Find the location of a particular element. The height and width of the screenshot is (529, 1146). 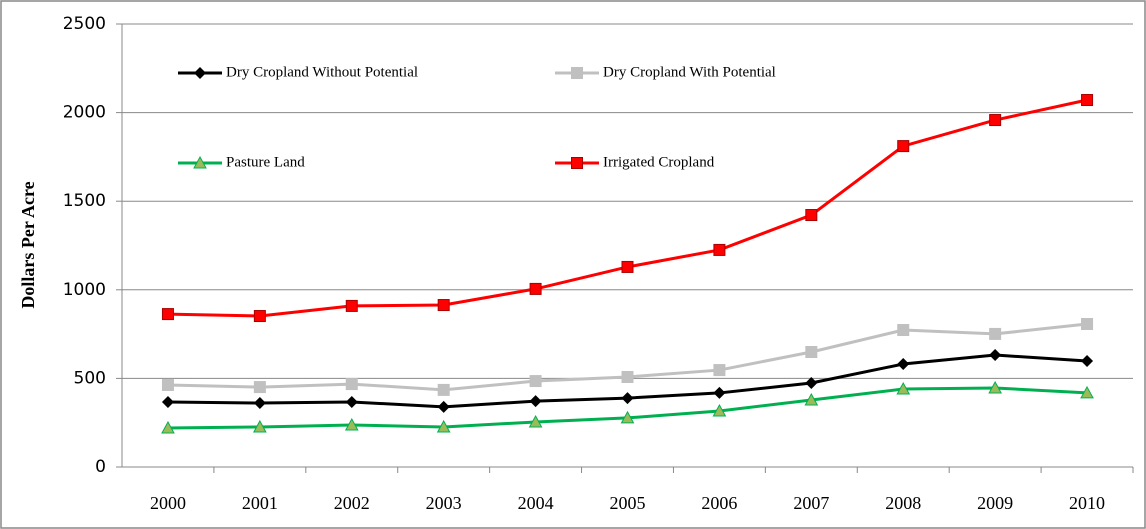

x-tick-label: 2004 is located at coordinates (536, 503).